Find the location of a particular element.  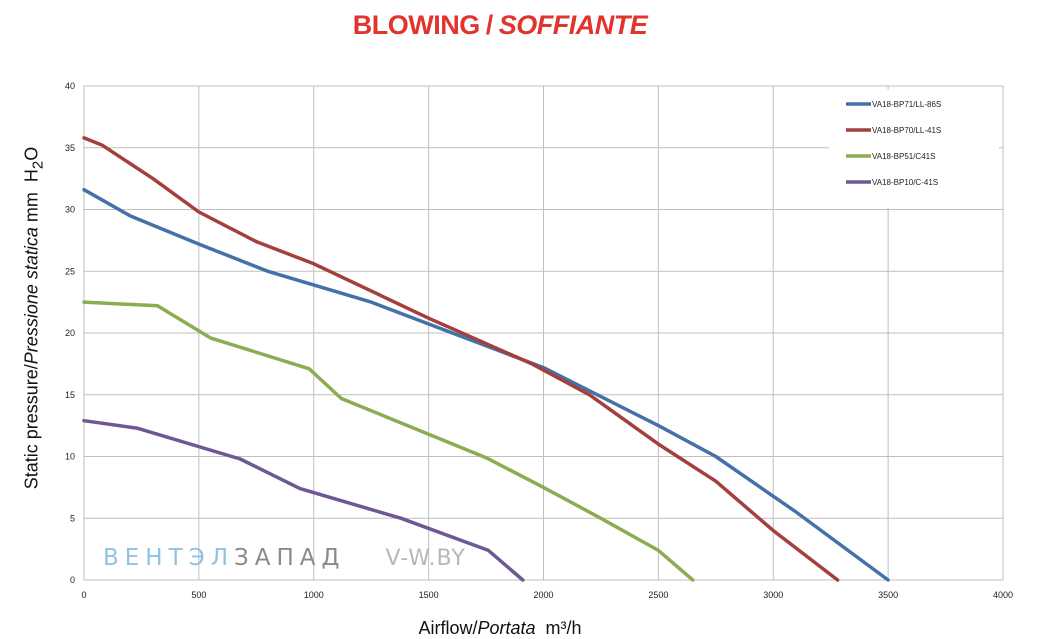

y-label-unit: mm is located at coordinates (31, 207).